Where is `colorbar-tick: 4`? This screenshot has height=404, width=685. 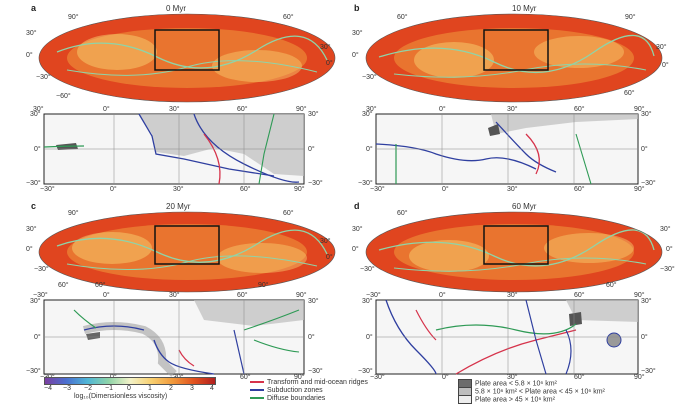 colorbar-tick: 4 is located at coordinates (212, 388).